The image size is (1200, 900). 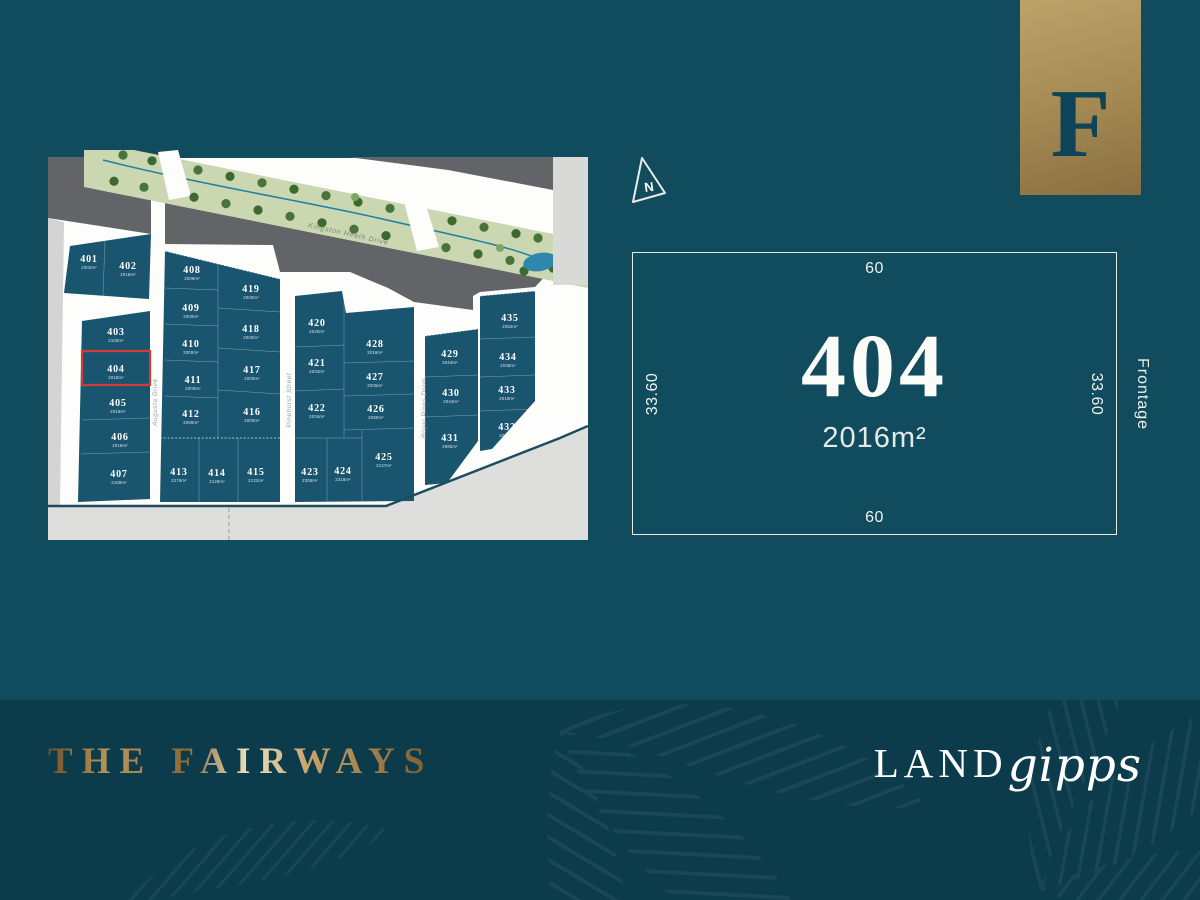 What do you see at coordinates (191, 422) in the screenshot?
I see `lot-412-area: 2080m²` at bounding box center [191, 422].